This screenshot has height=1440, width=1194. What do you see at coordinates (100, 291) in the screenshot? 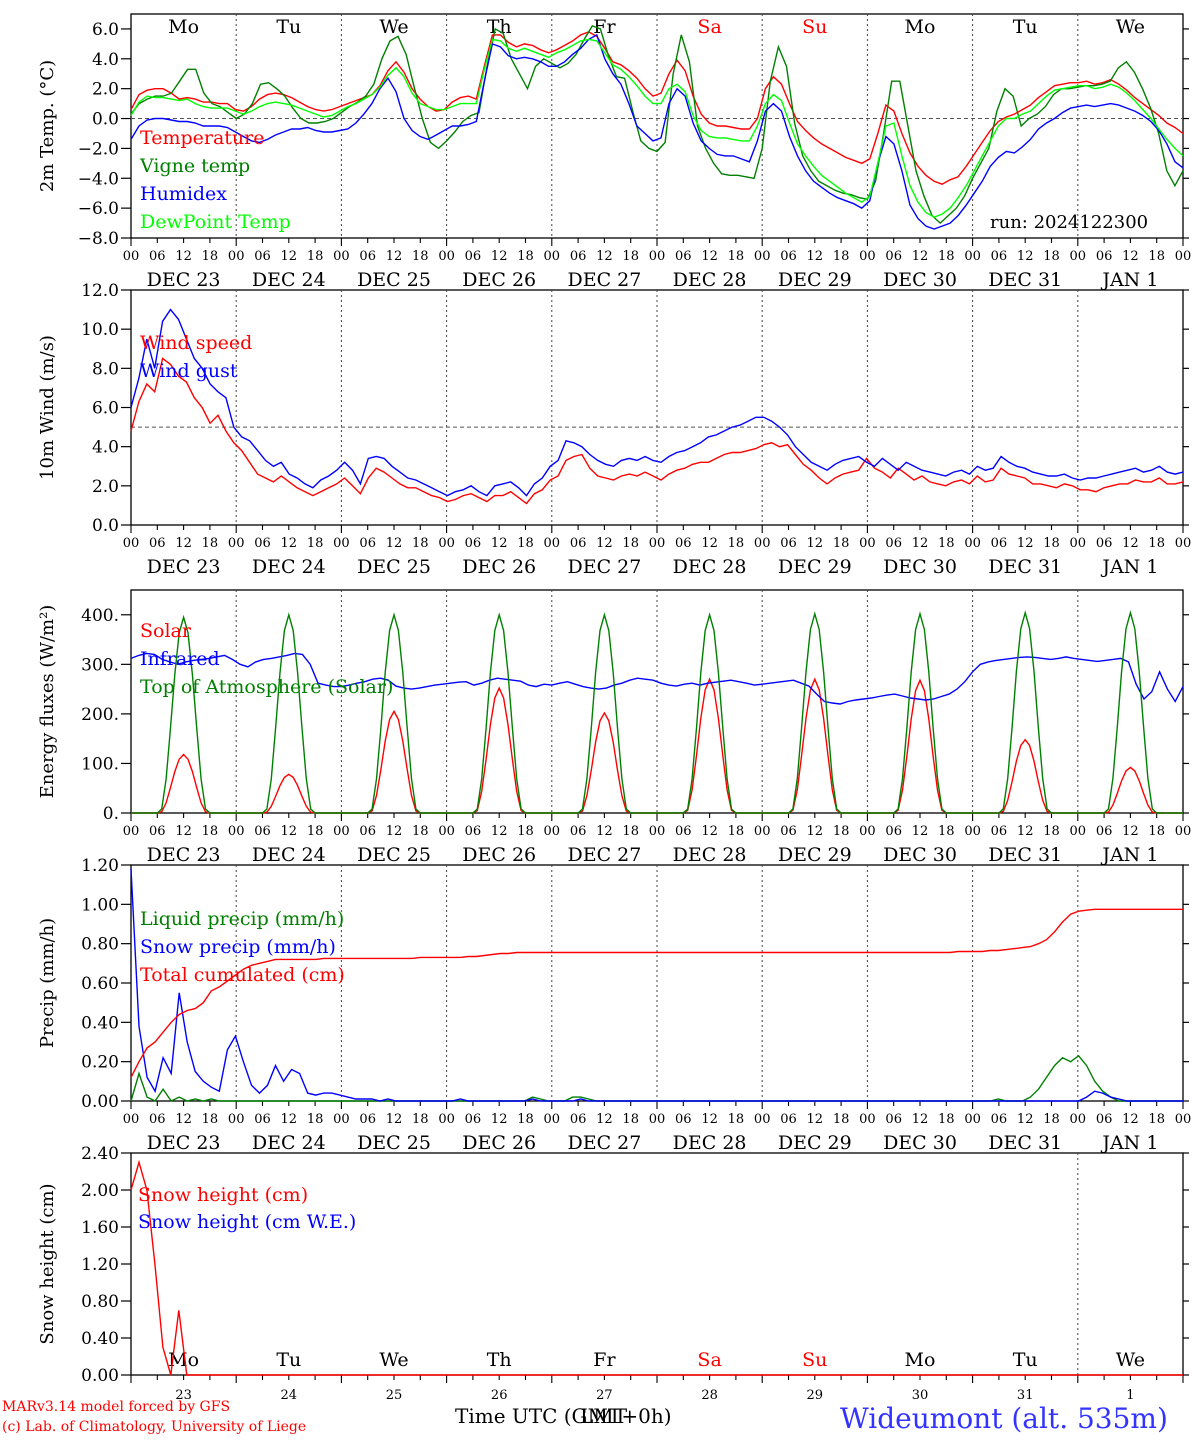
I see `y-tick-label: 12.0` at bounding box center [100, 291].